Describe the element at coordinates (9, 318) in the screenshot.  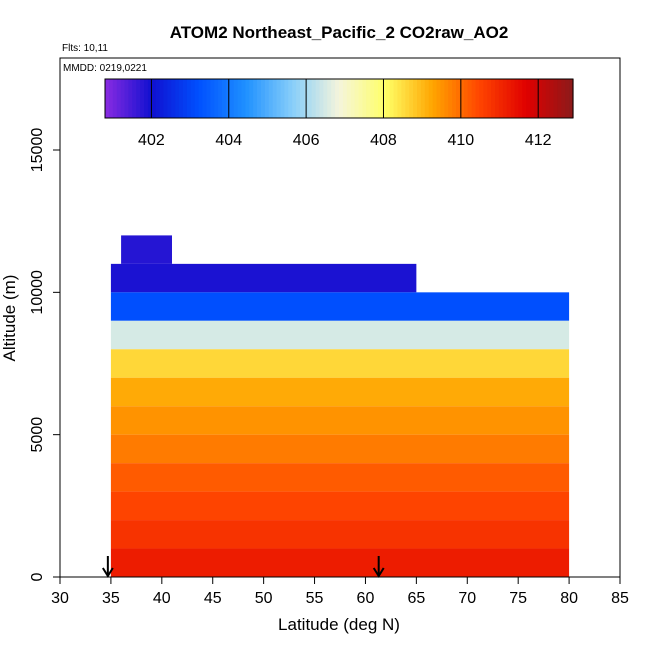
I see `y-axis-label: Altitude (m)` at that location.